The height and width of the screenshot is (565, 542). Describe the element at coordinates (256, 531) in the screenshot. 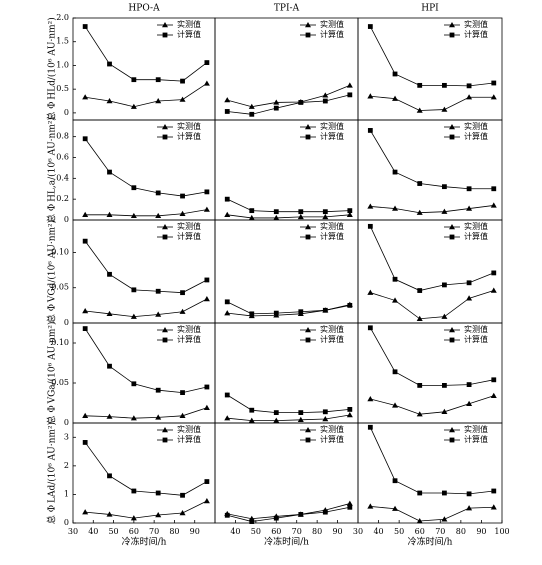

I see `x-tick-label: 50` at that location.